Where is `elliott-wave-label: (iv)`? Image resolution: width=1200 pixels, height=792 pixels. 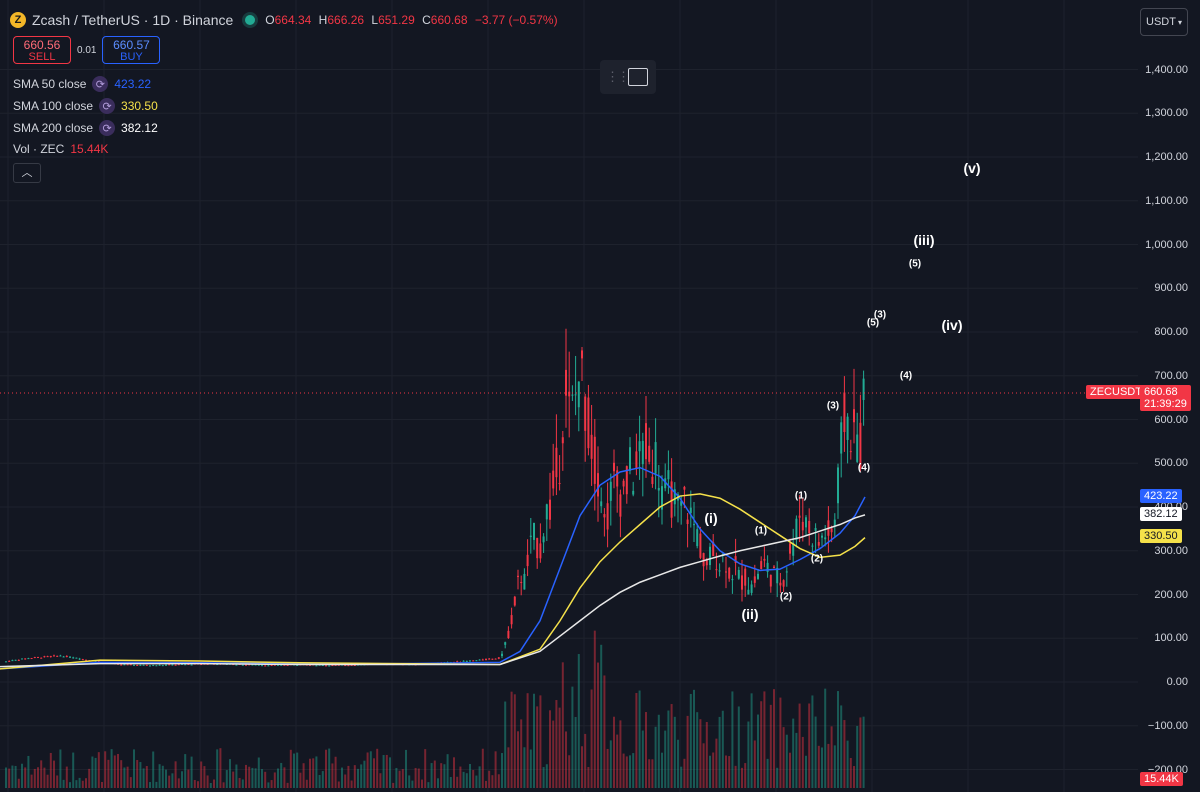 elliott-wave-label: (iv) is located at coordinates (952, 324).